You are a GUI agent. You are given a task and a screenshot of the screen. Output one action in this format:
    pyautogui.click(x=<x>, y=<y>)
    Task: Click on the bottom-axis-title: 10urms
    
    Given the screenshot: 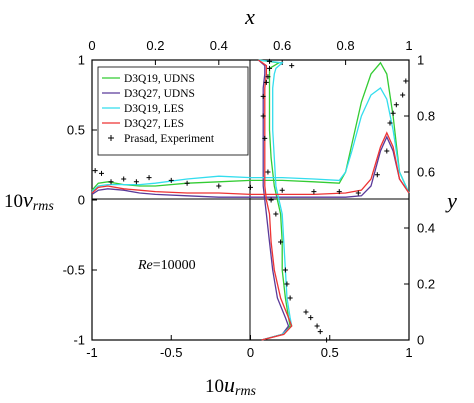 What is the action you would take?
    pyautogui.click(x=231, y=385)
    